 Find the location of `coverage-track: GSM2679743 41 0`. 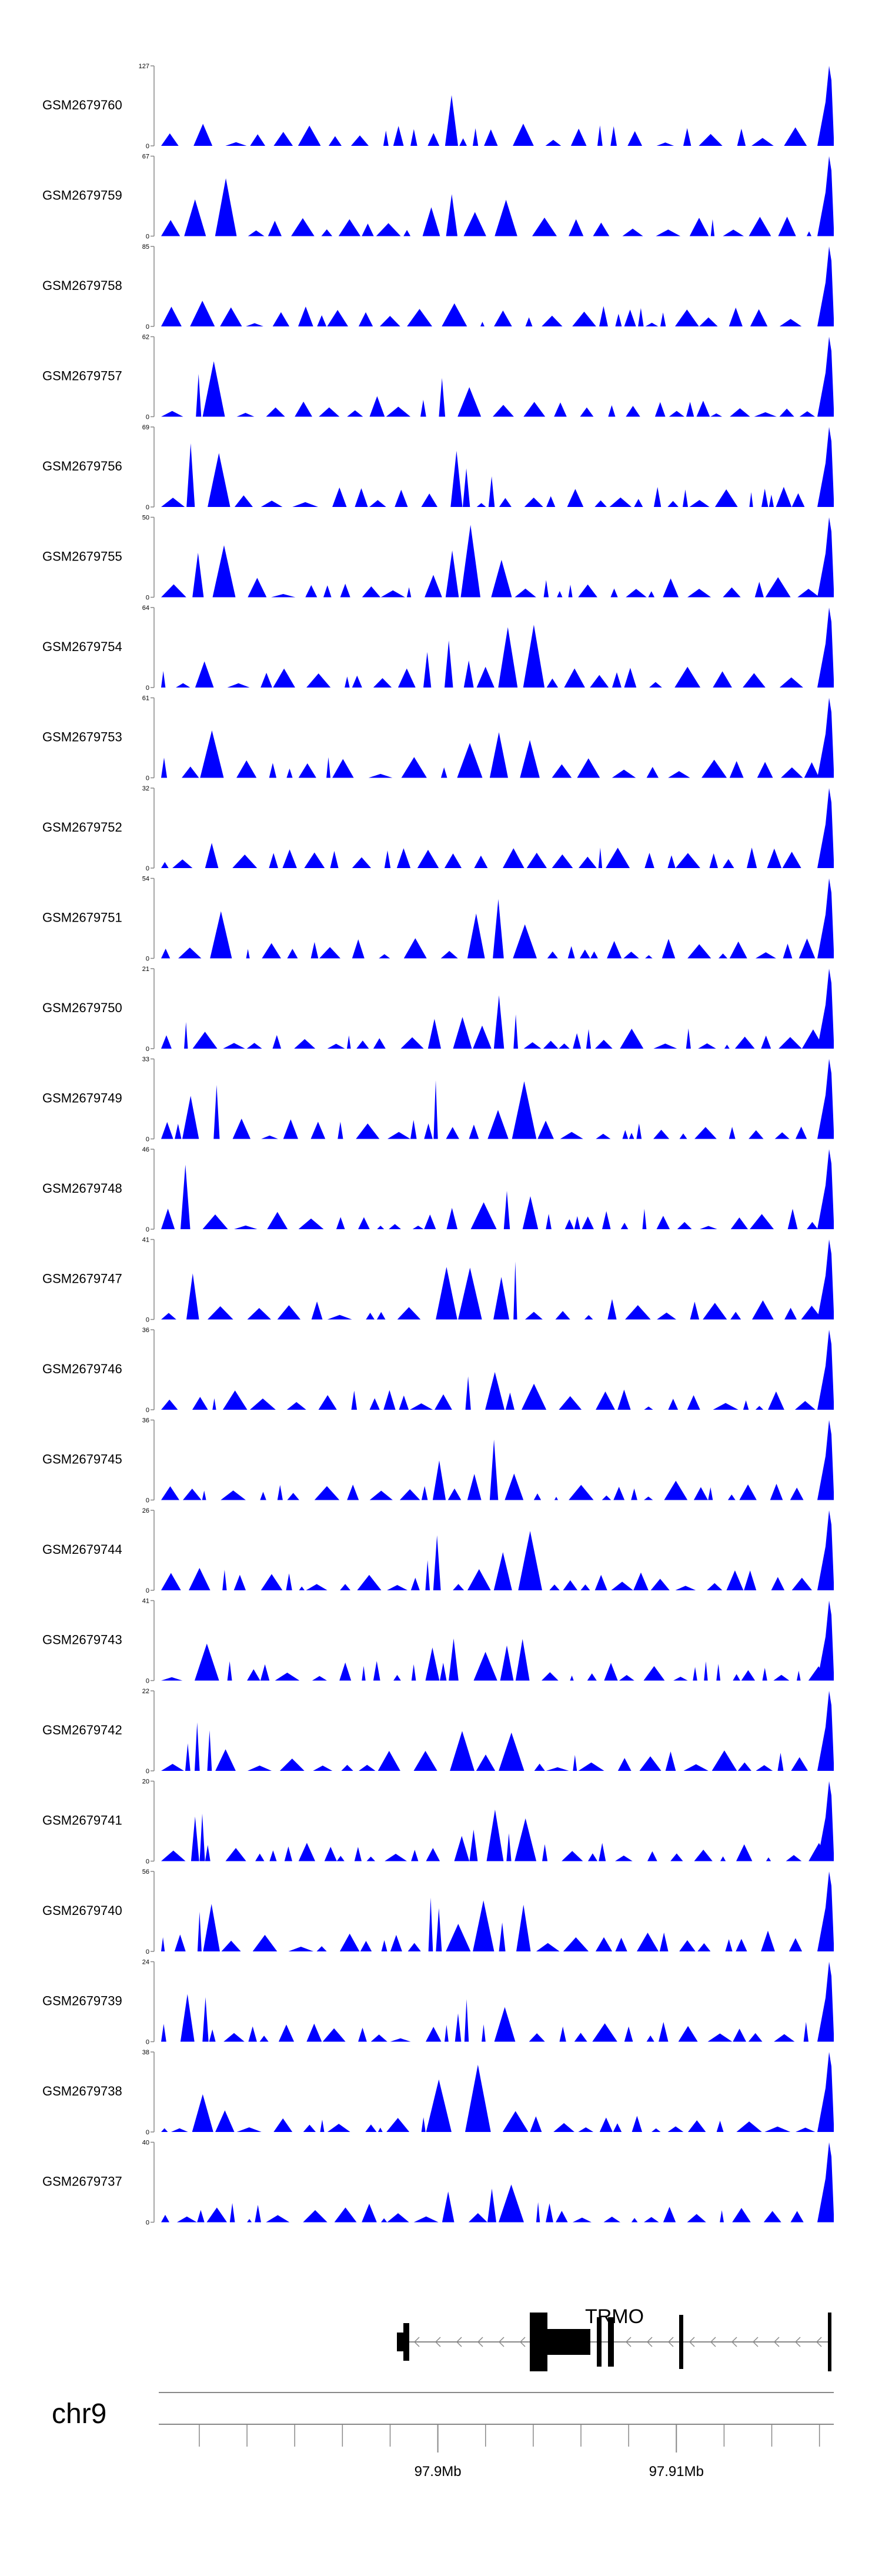

coverage-track: GSM2679743 41 0 is located at coordinates (438, 1641).